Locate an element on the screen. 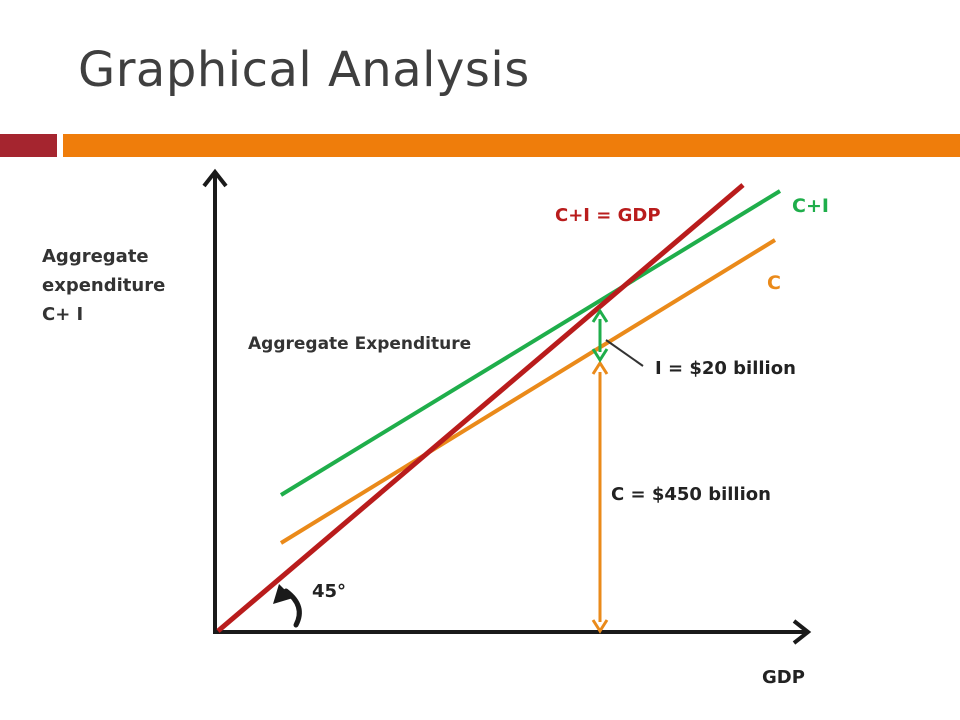 This screenshot has width=960, height=720. curved-arrow-icon is located at coordinates (287, 606).